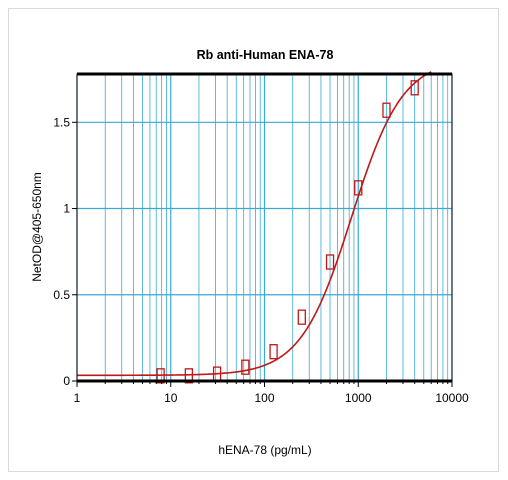  Describe the element at coordinates (264, 450) in the screenshot. I see `x-axis-label: hENA-78 (pg/mL)` at that location.